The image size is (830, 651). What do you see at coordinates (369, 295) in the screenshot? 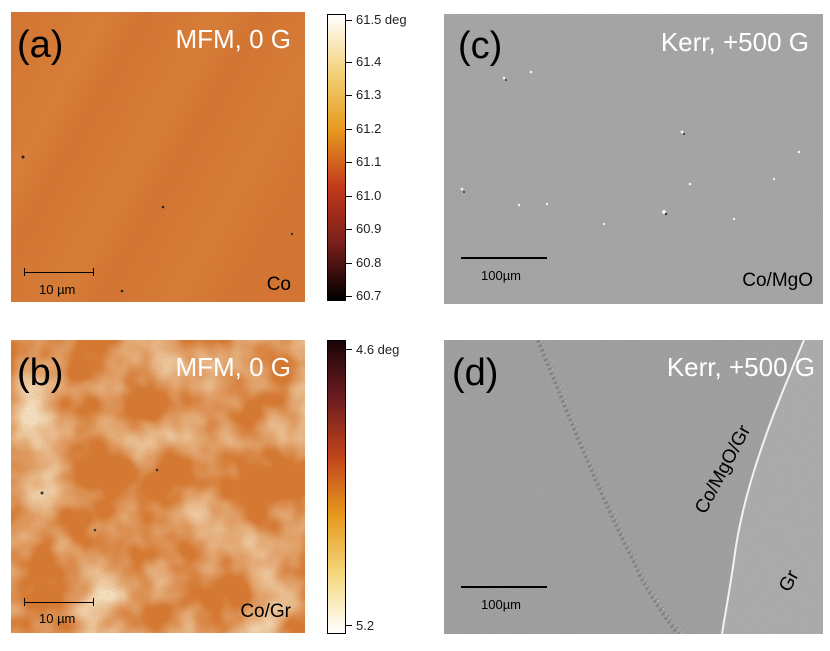
I see `colorbar-top-tick-label: 60.7` at bounding box center [369, 295].